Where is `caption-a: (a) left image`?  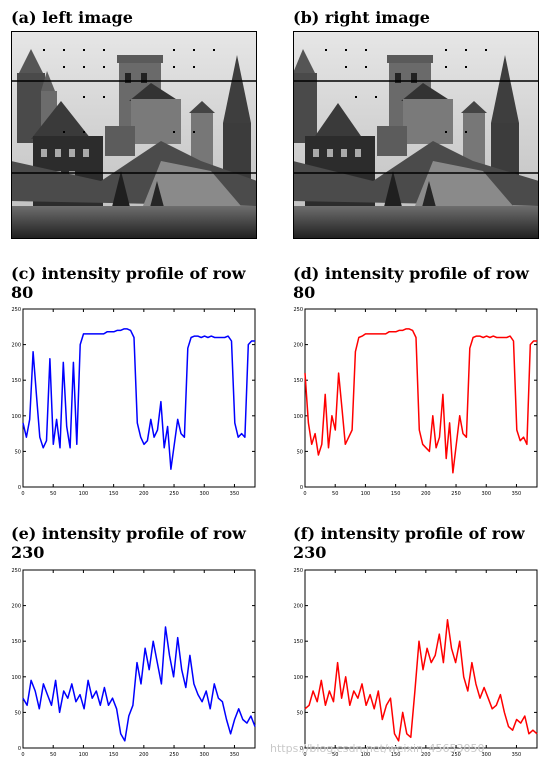 caption-a: (a) left image is located at coordinates (72, 17).